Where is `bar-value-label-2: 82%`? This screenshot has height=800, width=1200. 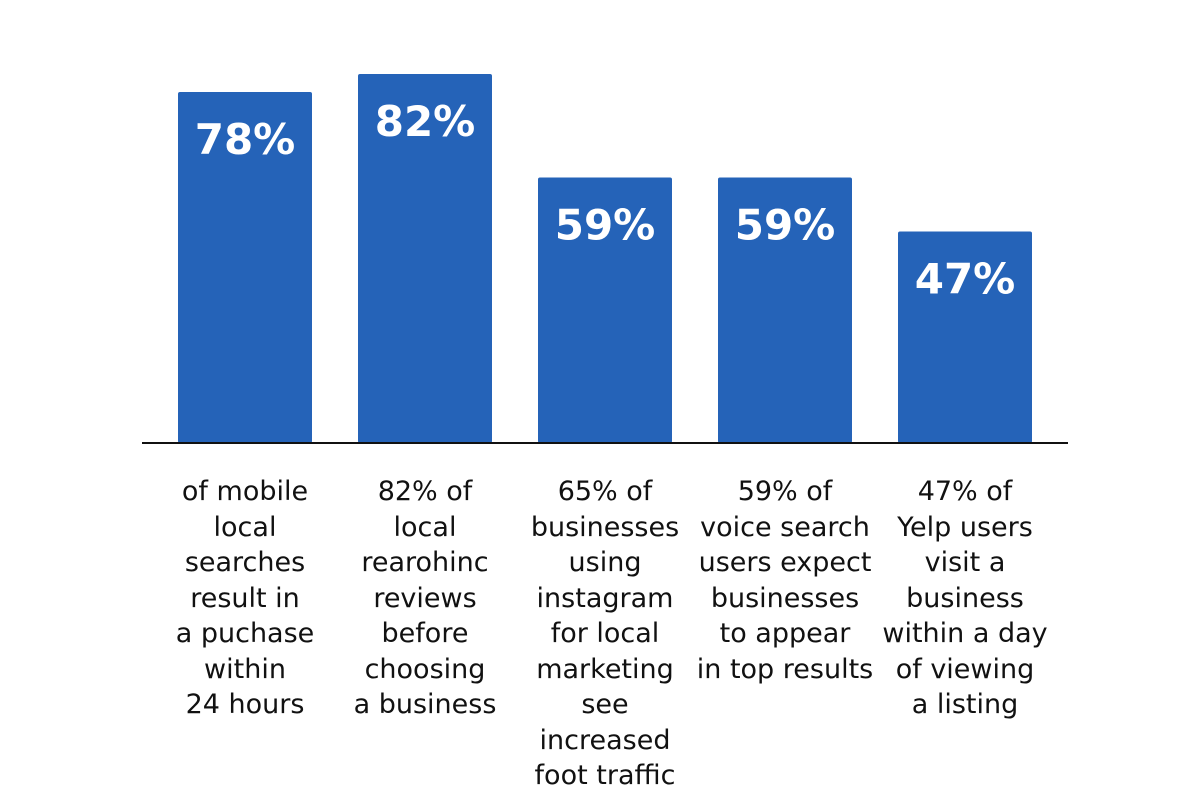
bar-value-label-2: 82% is located at coordinates (425, 121).